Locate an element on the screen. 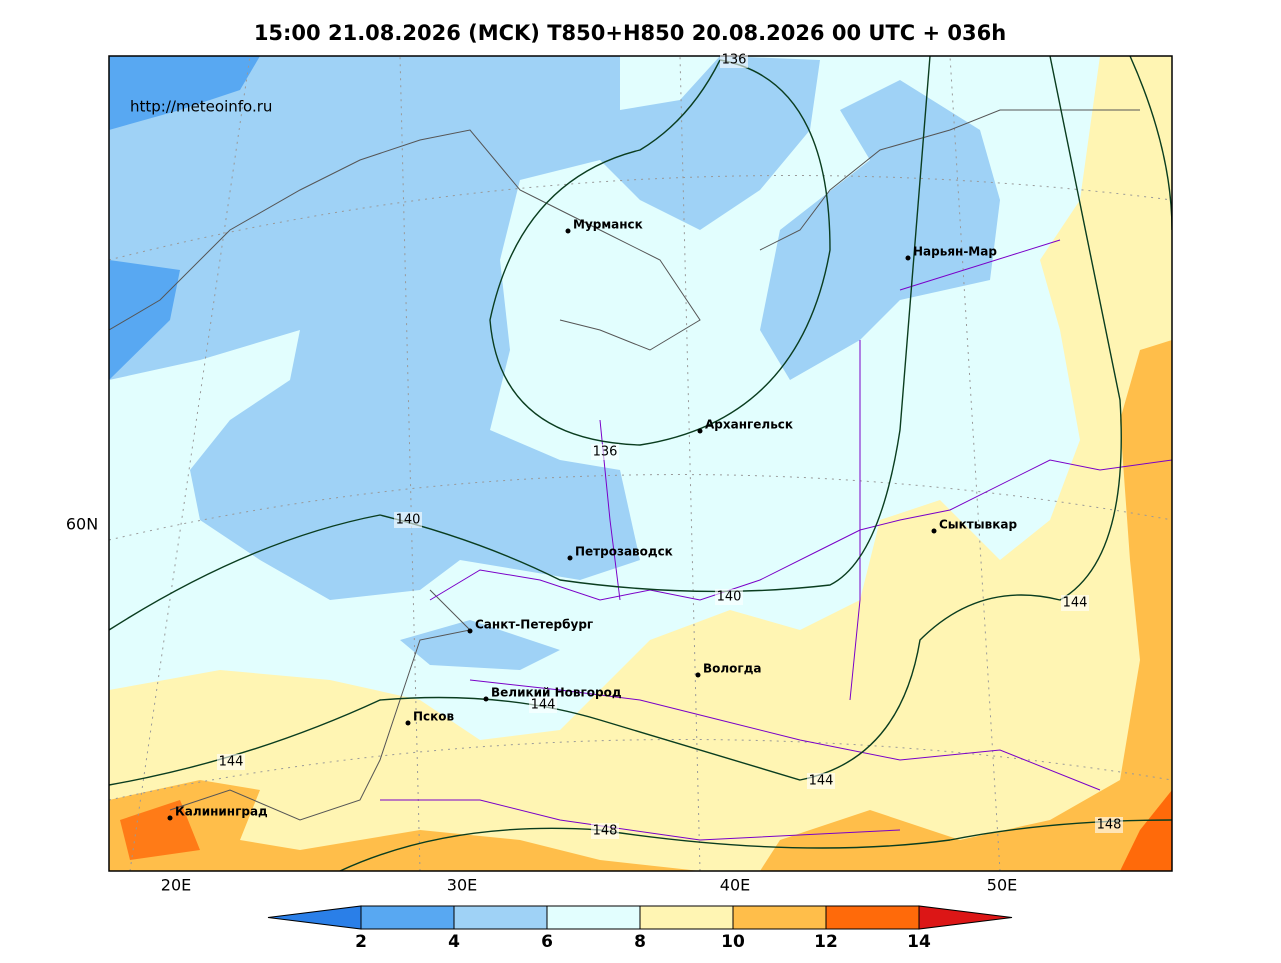 The image size is (1281, 963). city-label: Псков is located at coordinates (434, 717).